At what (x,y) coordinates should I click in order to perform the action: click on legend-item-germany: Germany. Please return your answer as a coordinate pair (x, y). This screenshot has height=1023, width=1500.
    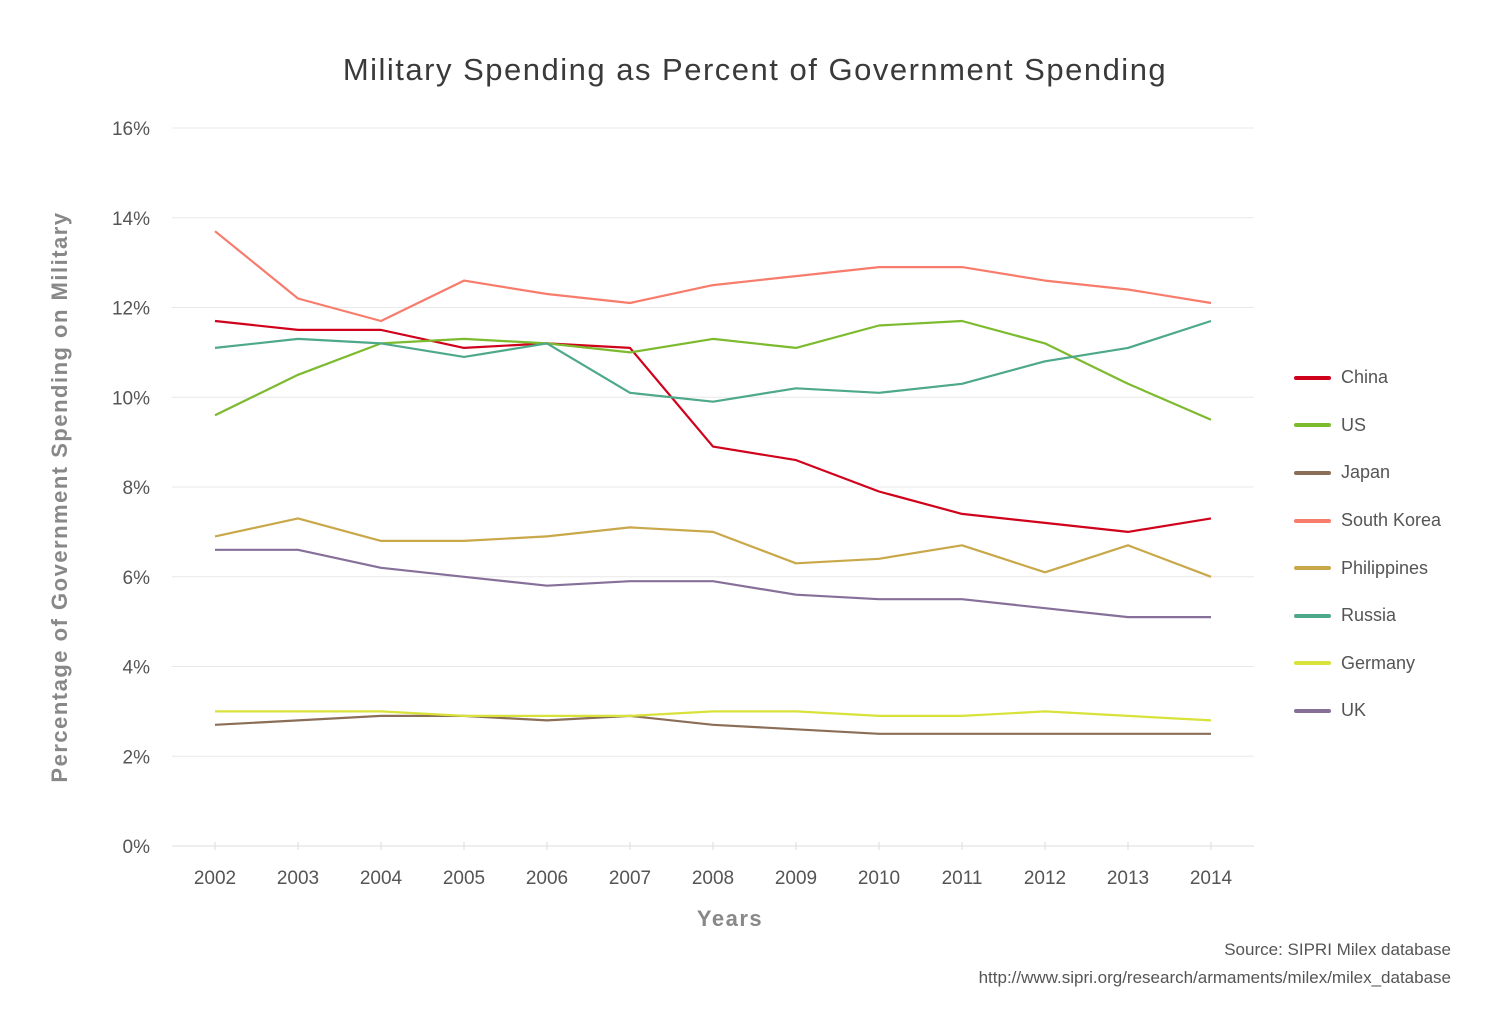
    Looking at the image, I should click on (1367, 664).